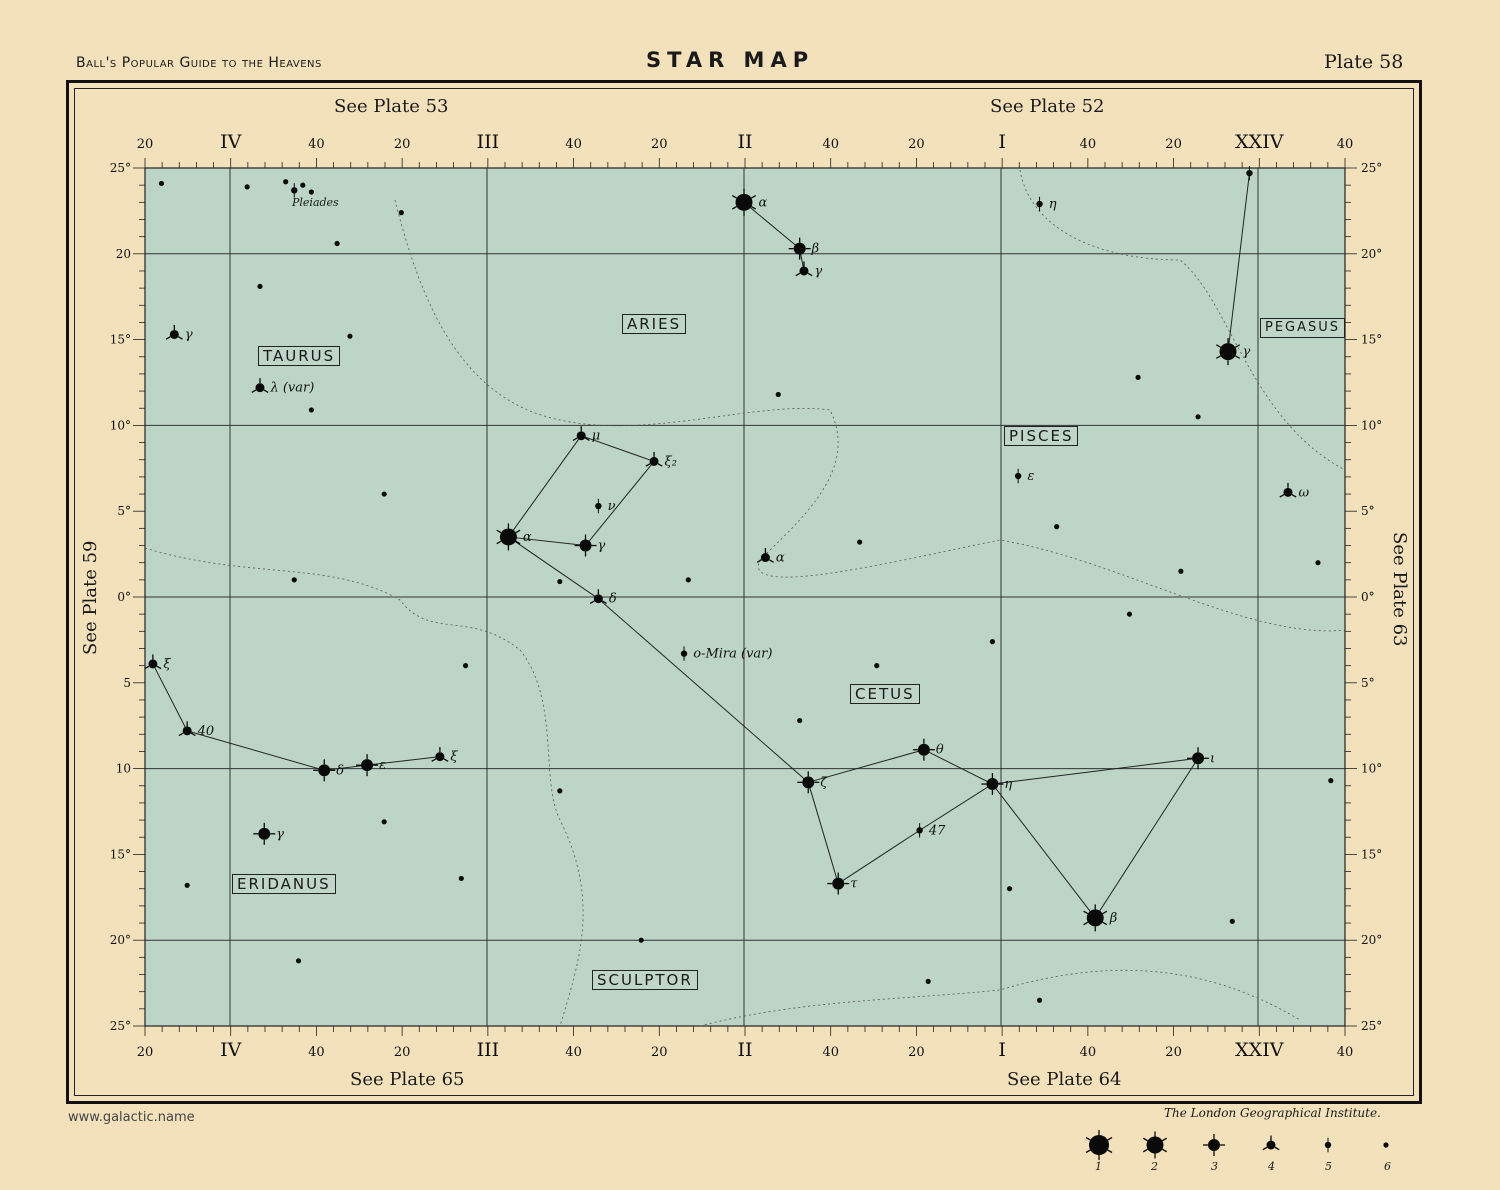 The height and width of the screenshot is (1190, 1500). Describe the element at coordinates (488, 1050) in the screenshot. I see `ra-label-bottom: III` at that location.